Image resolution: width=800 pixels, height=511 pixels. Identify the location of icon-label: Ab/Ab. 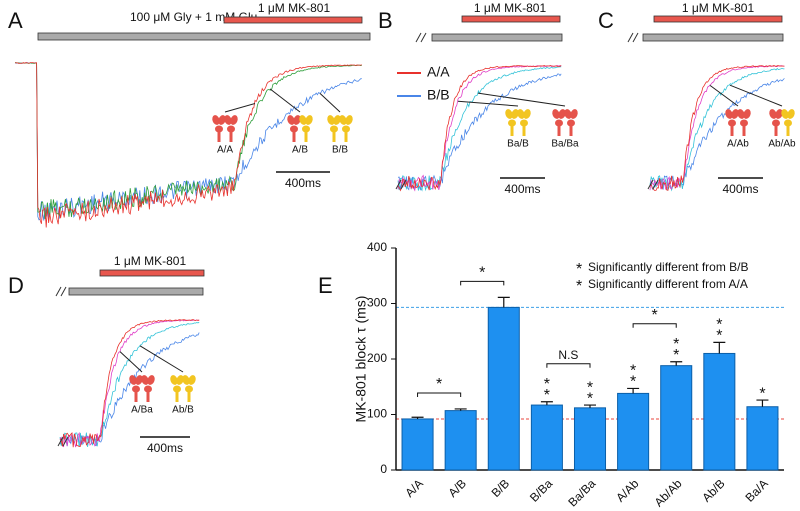
(782, 144).